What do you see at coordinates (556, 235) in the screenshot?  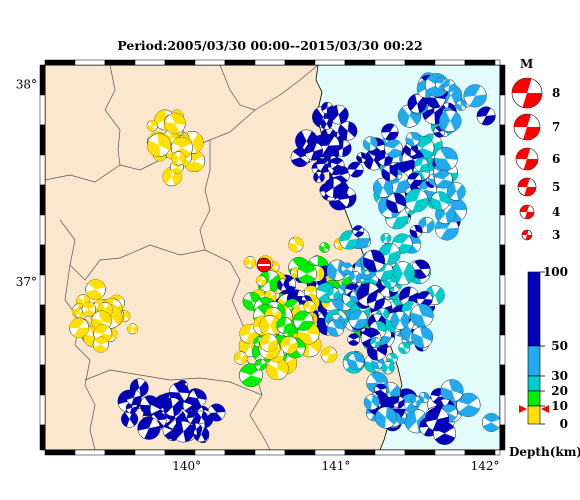 I see `magnitude-label-3: 3` at bounding box center [556, 235].